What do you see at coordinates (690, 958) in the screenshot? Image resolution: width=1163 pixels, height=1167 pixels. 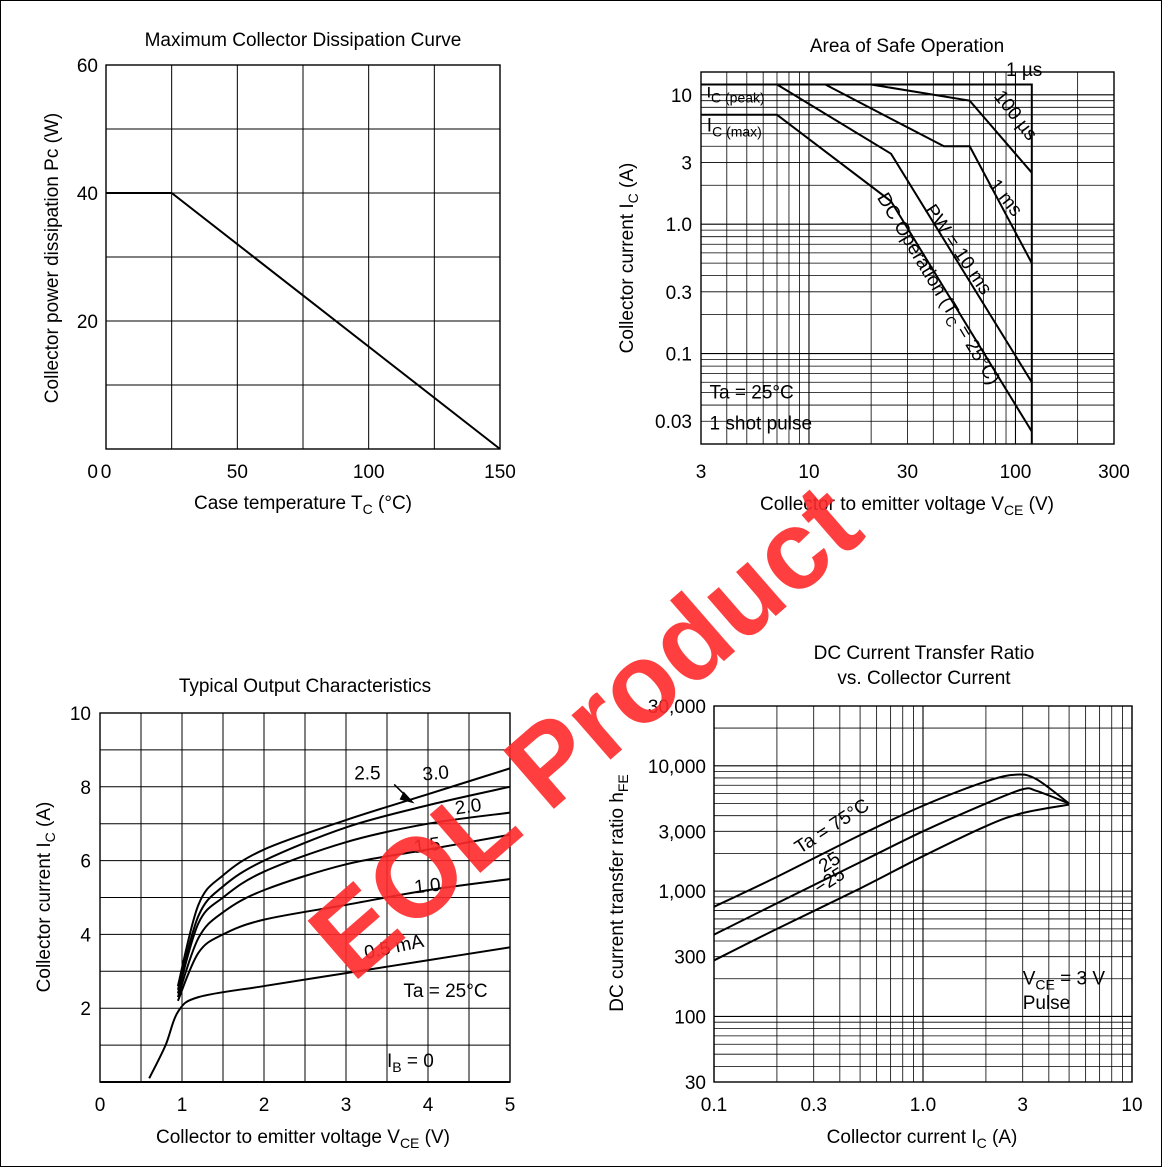 I see `y-tick-label: 300` at bounding box center [690, 958].